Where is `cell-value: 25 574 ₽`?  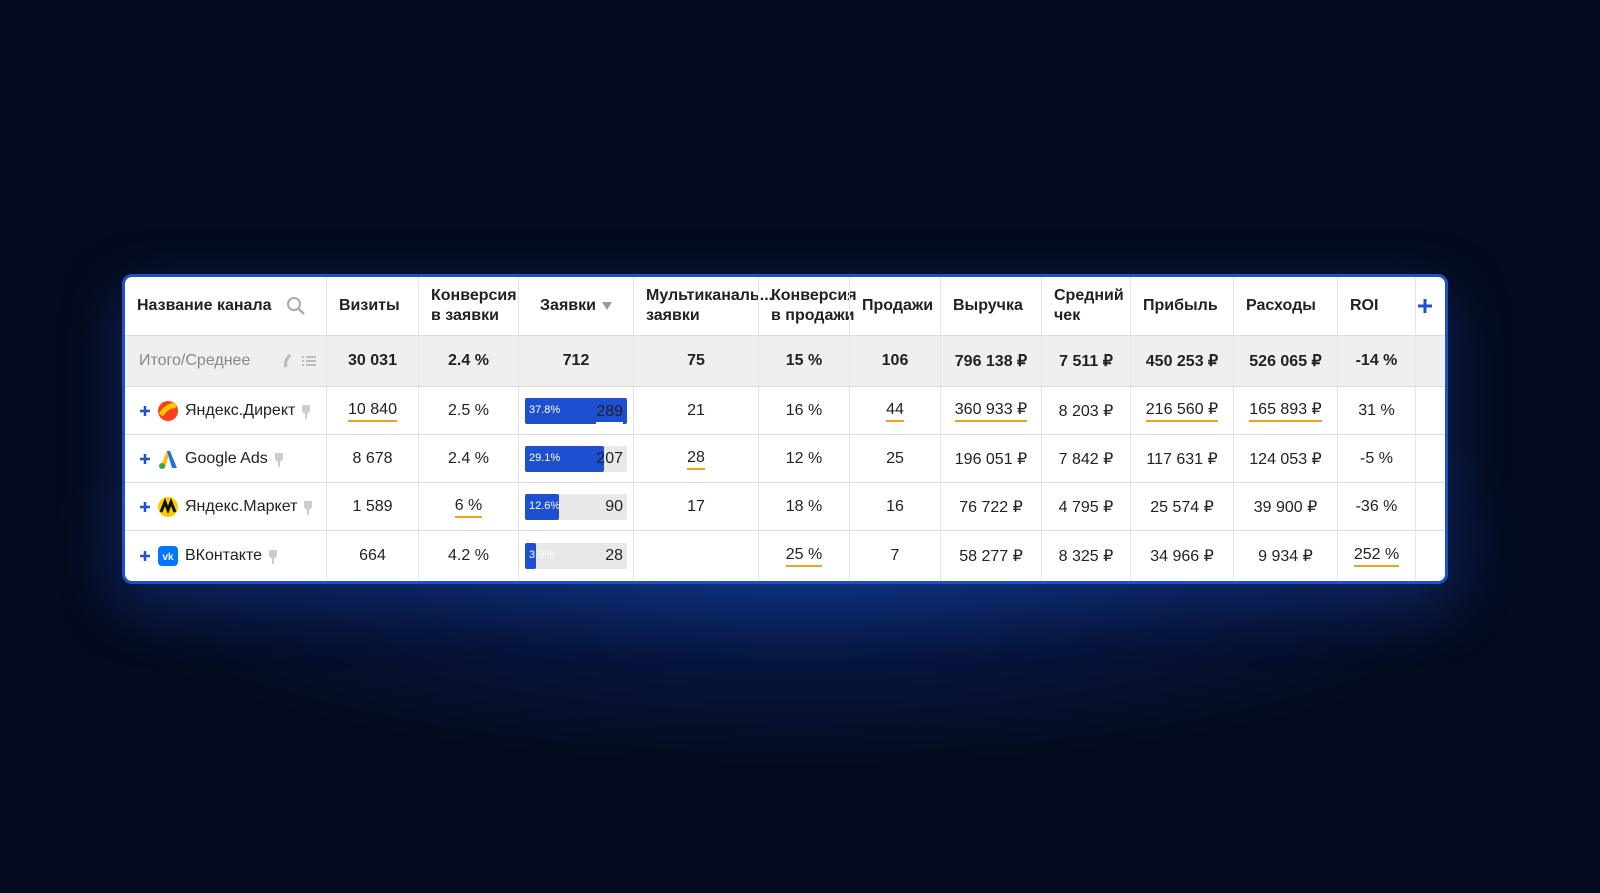
cell-value: 25 574 ₽ is located at coordinates (1182, 507).